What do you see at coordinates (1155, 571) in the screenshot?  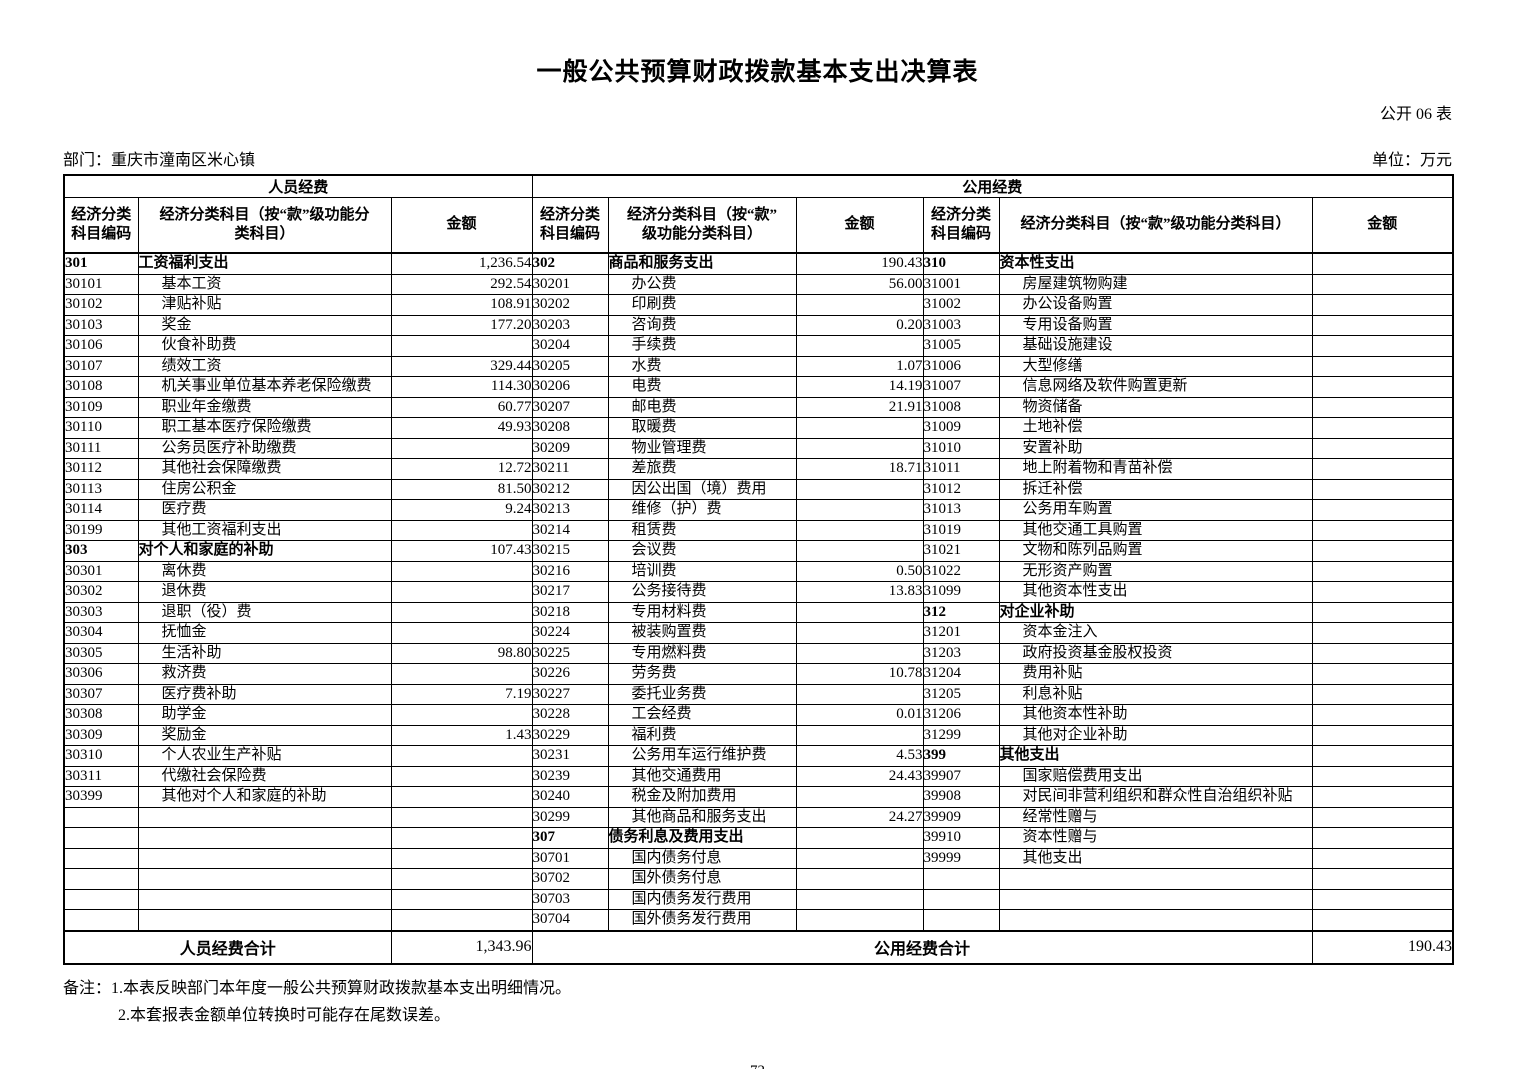 I see `subject-cell: 无形资产购置` at bounding box center [1155, 571].